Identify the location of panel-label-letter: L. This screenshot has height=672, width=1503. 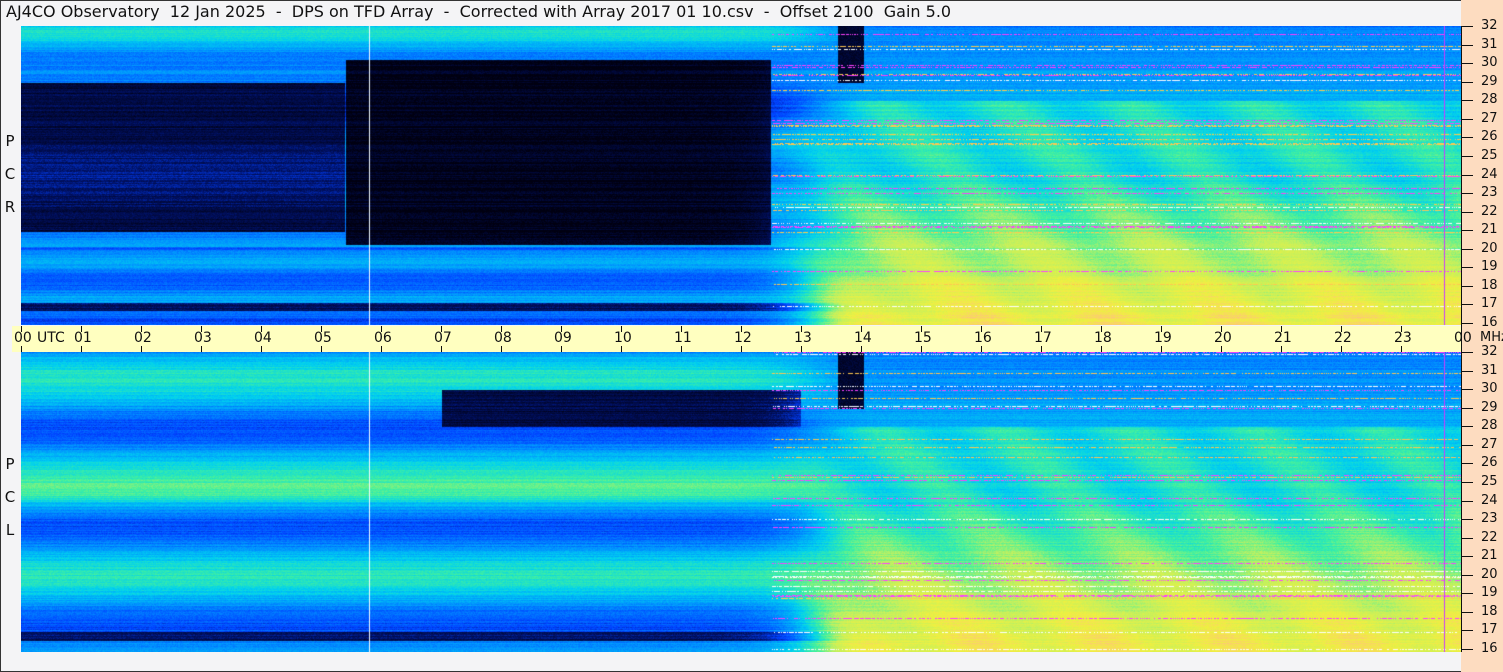
(10, 530).